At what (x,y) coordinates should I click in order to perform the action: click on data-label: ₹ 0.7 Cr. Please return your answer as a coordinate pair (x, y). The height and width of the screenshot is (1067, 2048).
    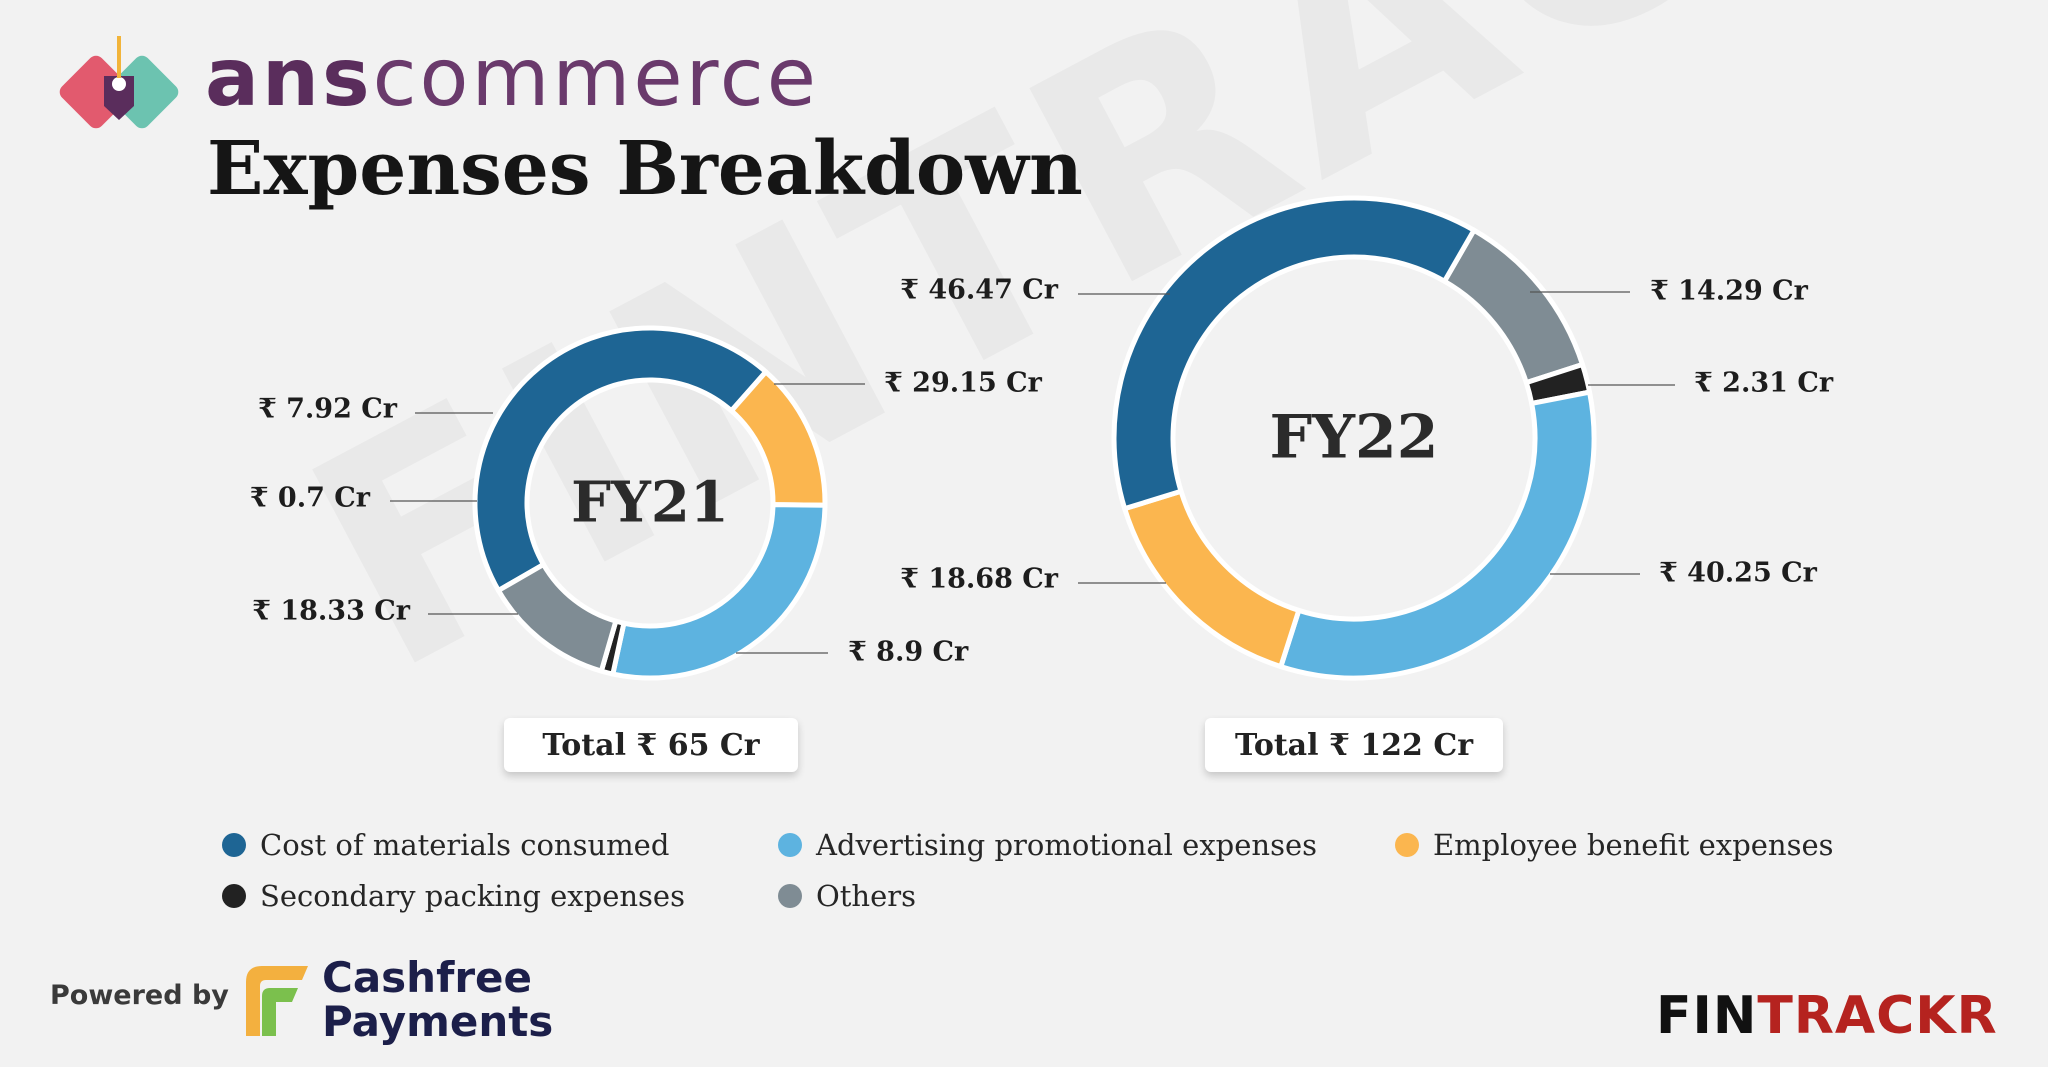
    Looking at the image, I should click on (310, 498).